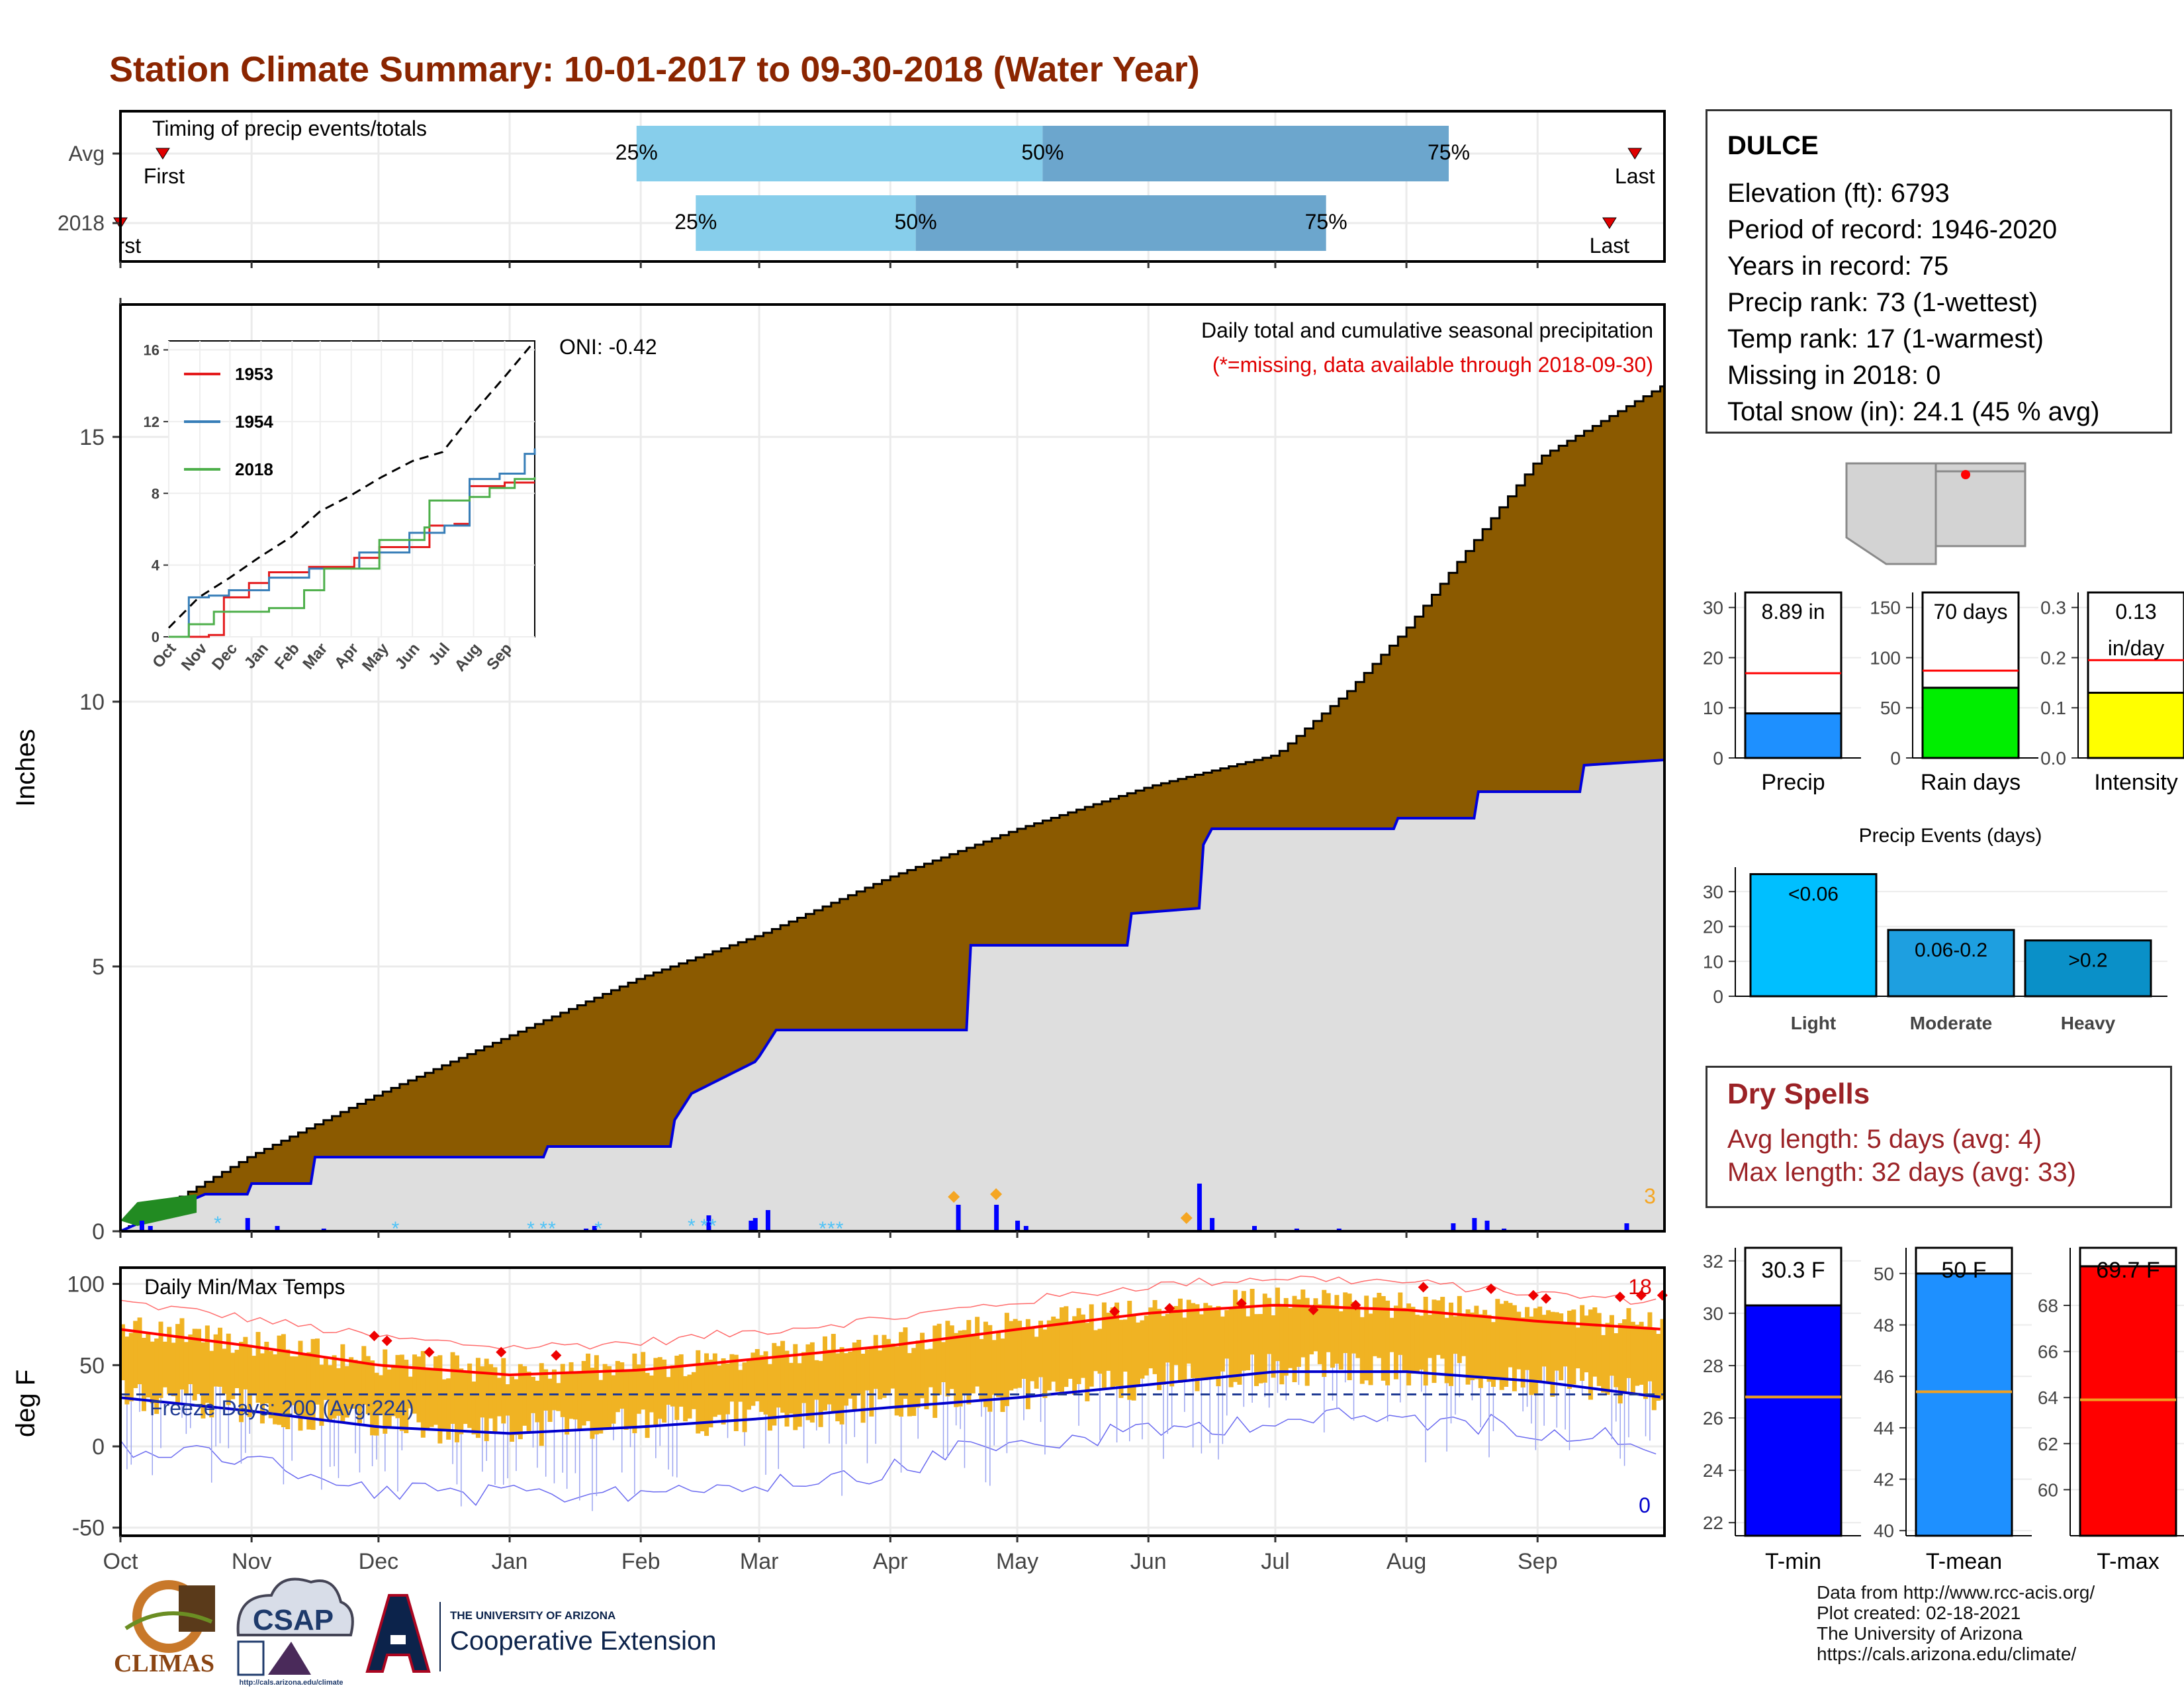 The width and height of the screenshot is (2184, 1688). Describe the element at coordinates (1963, 1270) in the screenshot. I see `tbar-value-label: 50 F` at that location.